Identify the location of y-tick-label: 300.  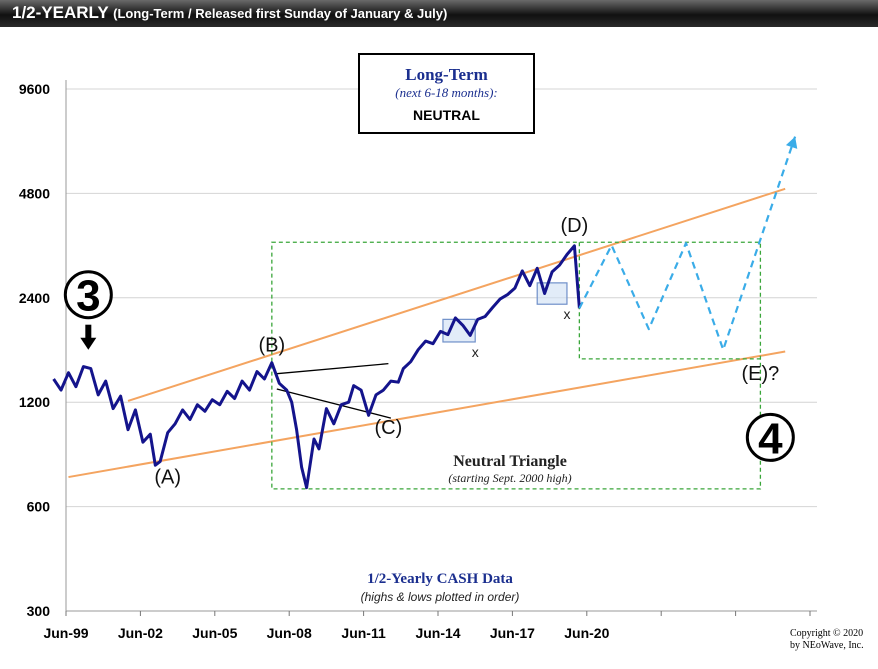
(39, 611).